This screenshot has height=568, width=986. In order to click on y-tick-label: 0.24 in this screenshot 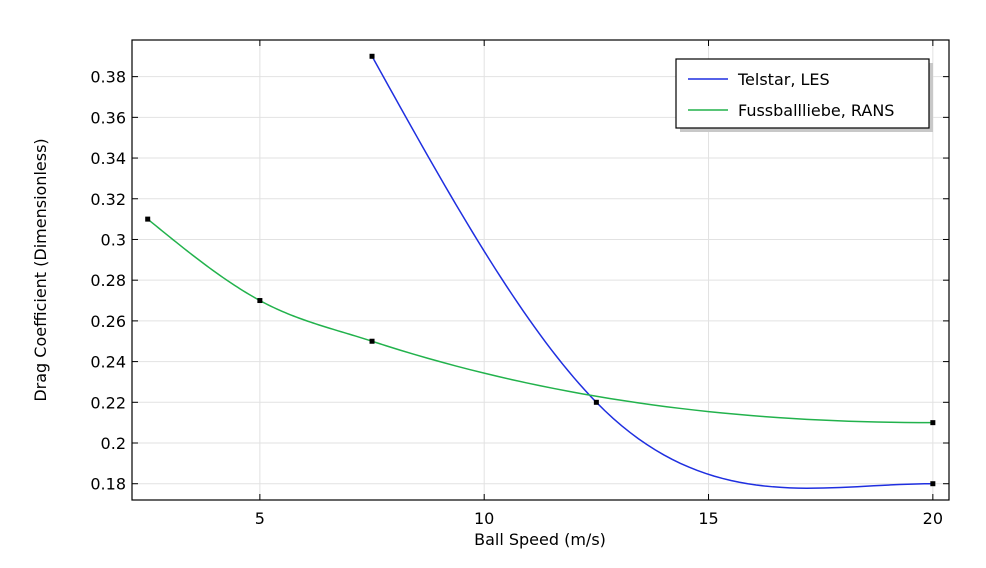, I will do `click(108, 362)`.